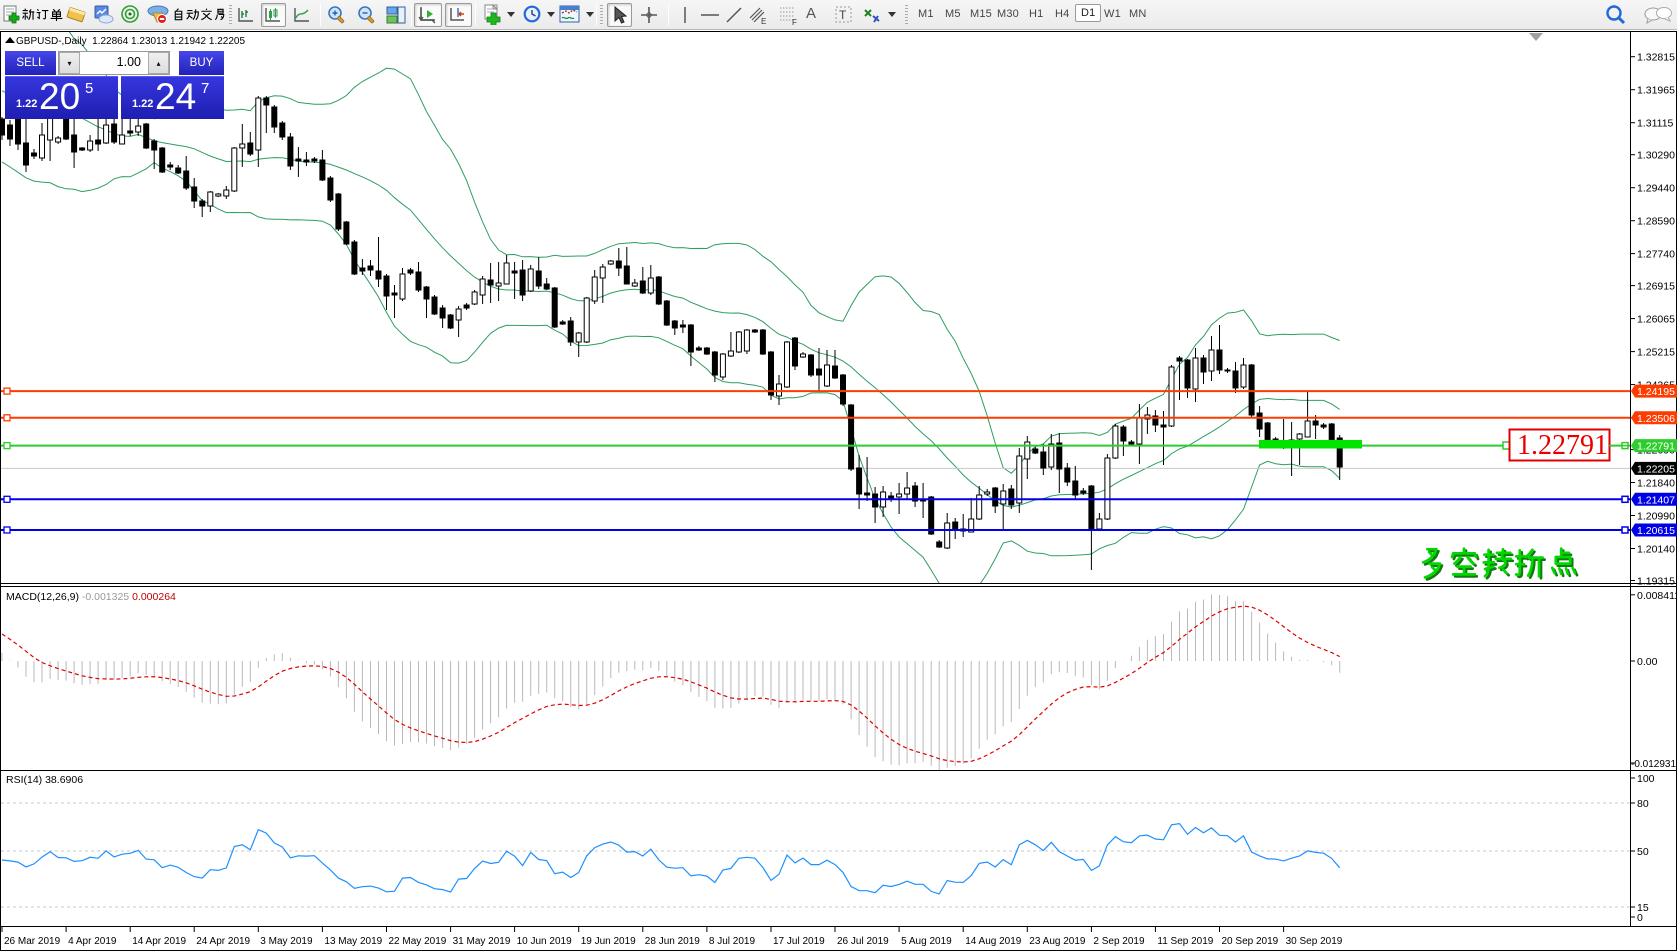 This screenshot has height=951, width=1677. Describe the element at coordinates (926, 941) in the screenshot. I see `svg-text: 5 Aug 2019` at that location.